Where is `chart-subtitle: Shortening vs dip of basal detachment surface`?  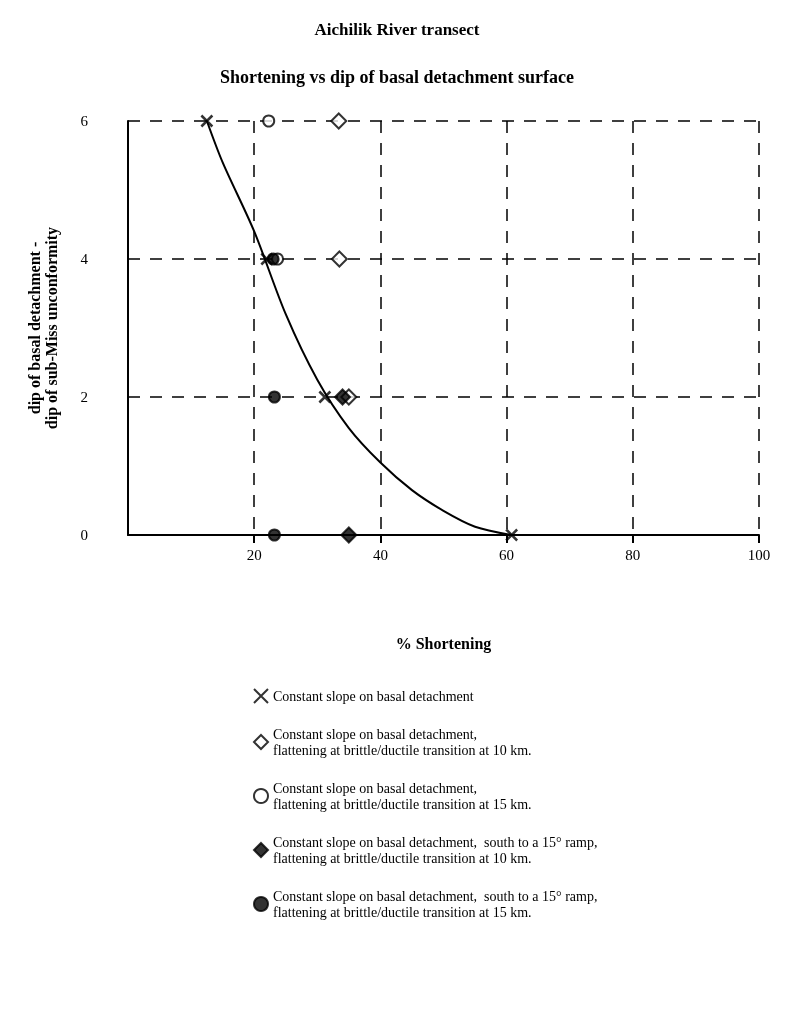 chart-subtitle: Shortening vs dip of basal detachment surface is located at coordinates (397, 77).